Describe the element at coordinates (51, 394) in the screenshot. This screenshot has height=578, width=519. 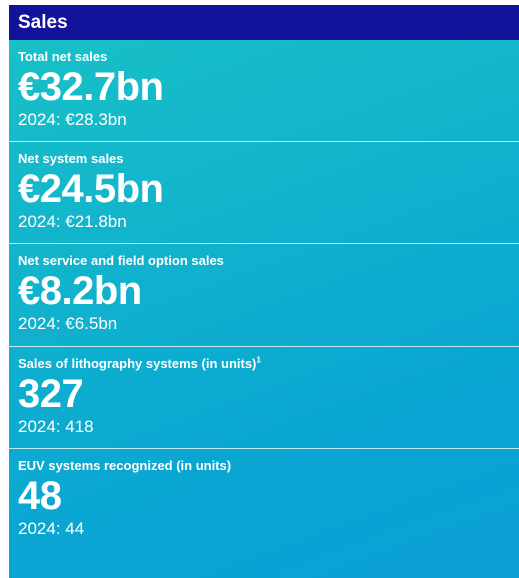
I see `metric-value: 327` at that location.